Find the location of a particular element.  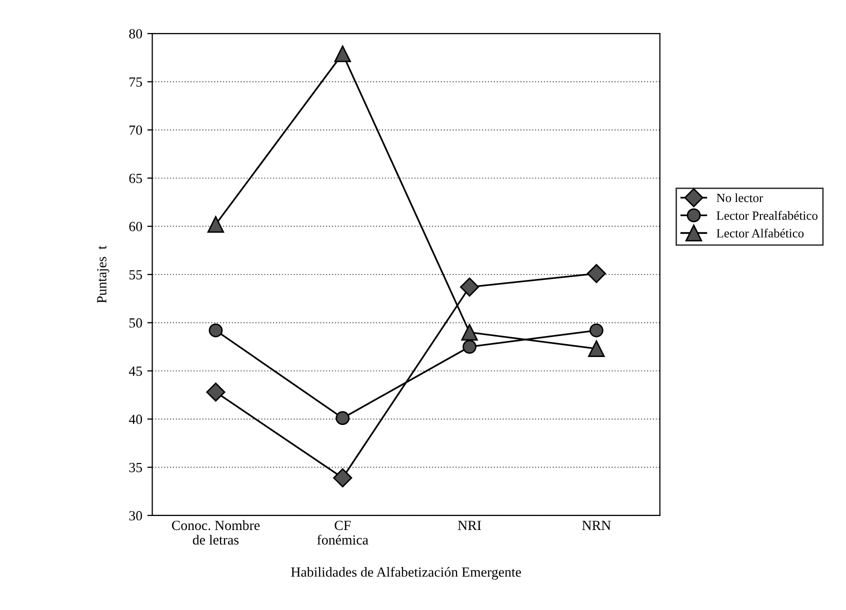

legend-label: Lector Prealfabético is located at coordinates (767, 215).